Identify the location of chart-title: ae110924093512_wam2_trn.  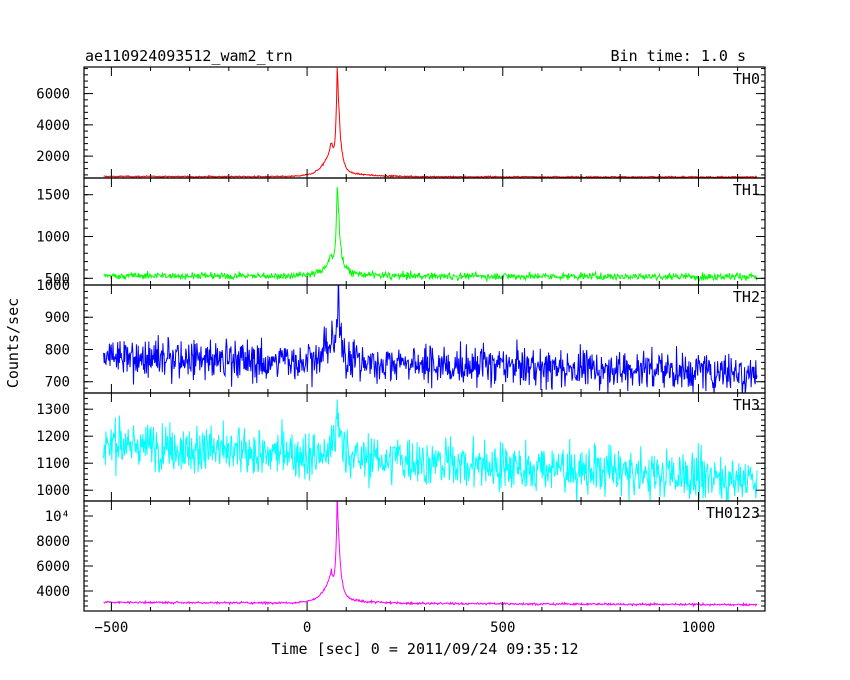
(189, 56).